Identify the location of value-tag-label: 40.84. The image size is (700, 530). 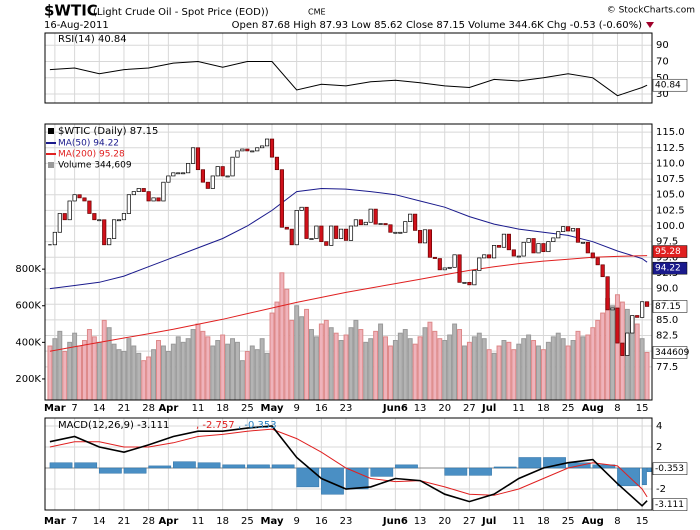
(668, 86).